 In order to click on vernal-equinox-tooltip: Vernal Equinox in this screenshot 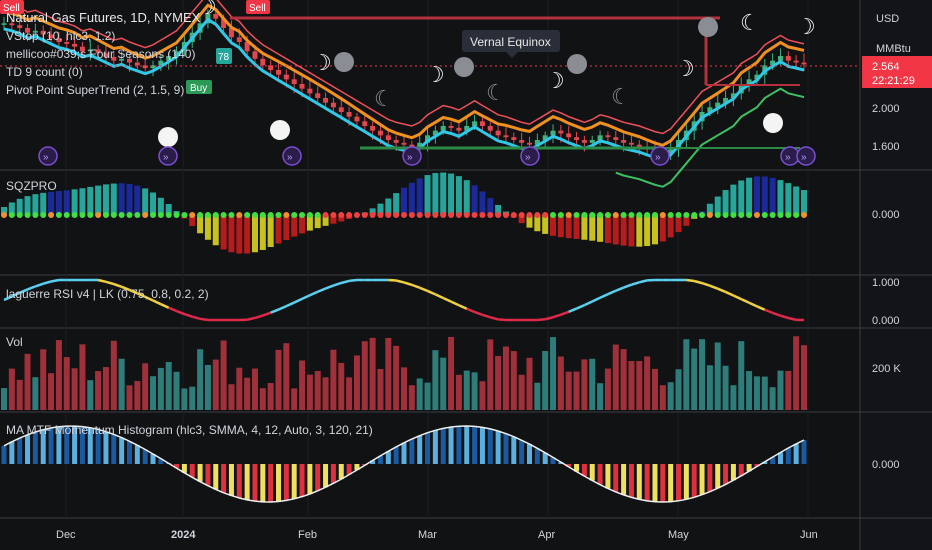, I will do `click(511, 44)`.